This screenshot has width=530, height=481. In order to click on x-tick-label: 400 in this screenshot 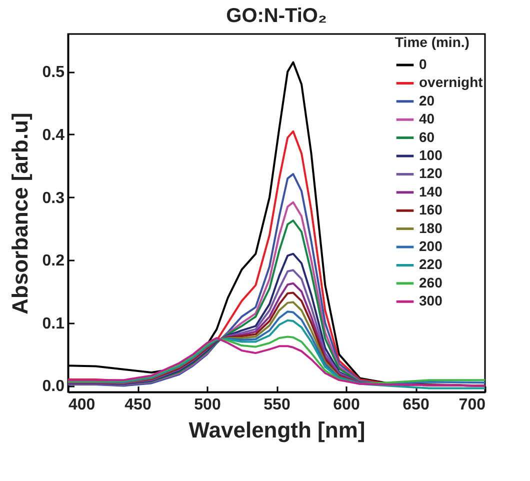, I will do `click(82, 405)`.